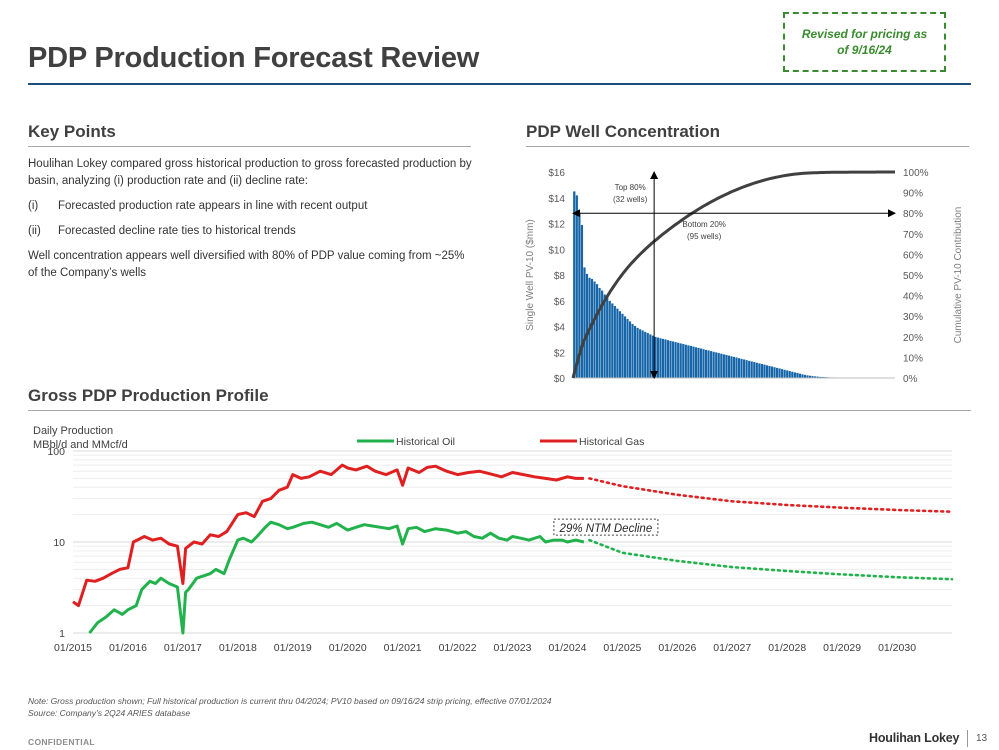  I want to click on y-axis-label-line2: MBbl/d and MMcf/d, so click(80, 445).